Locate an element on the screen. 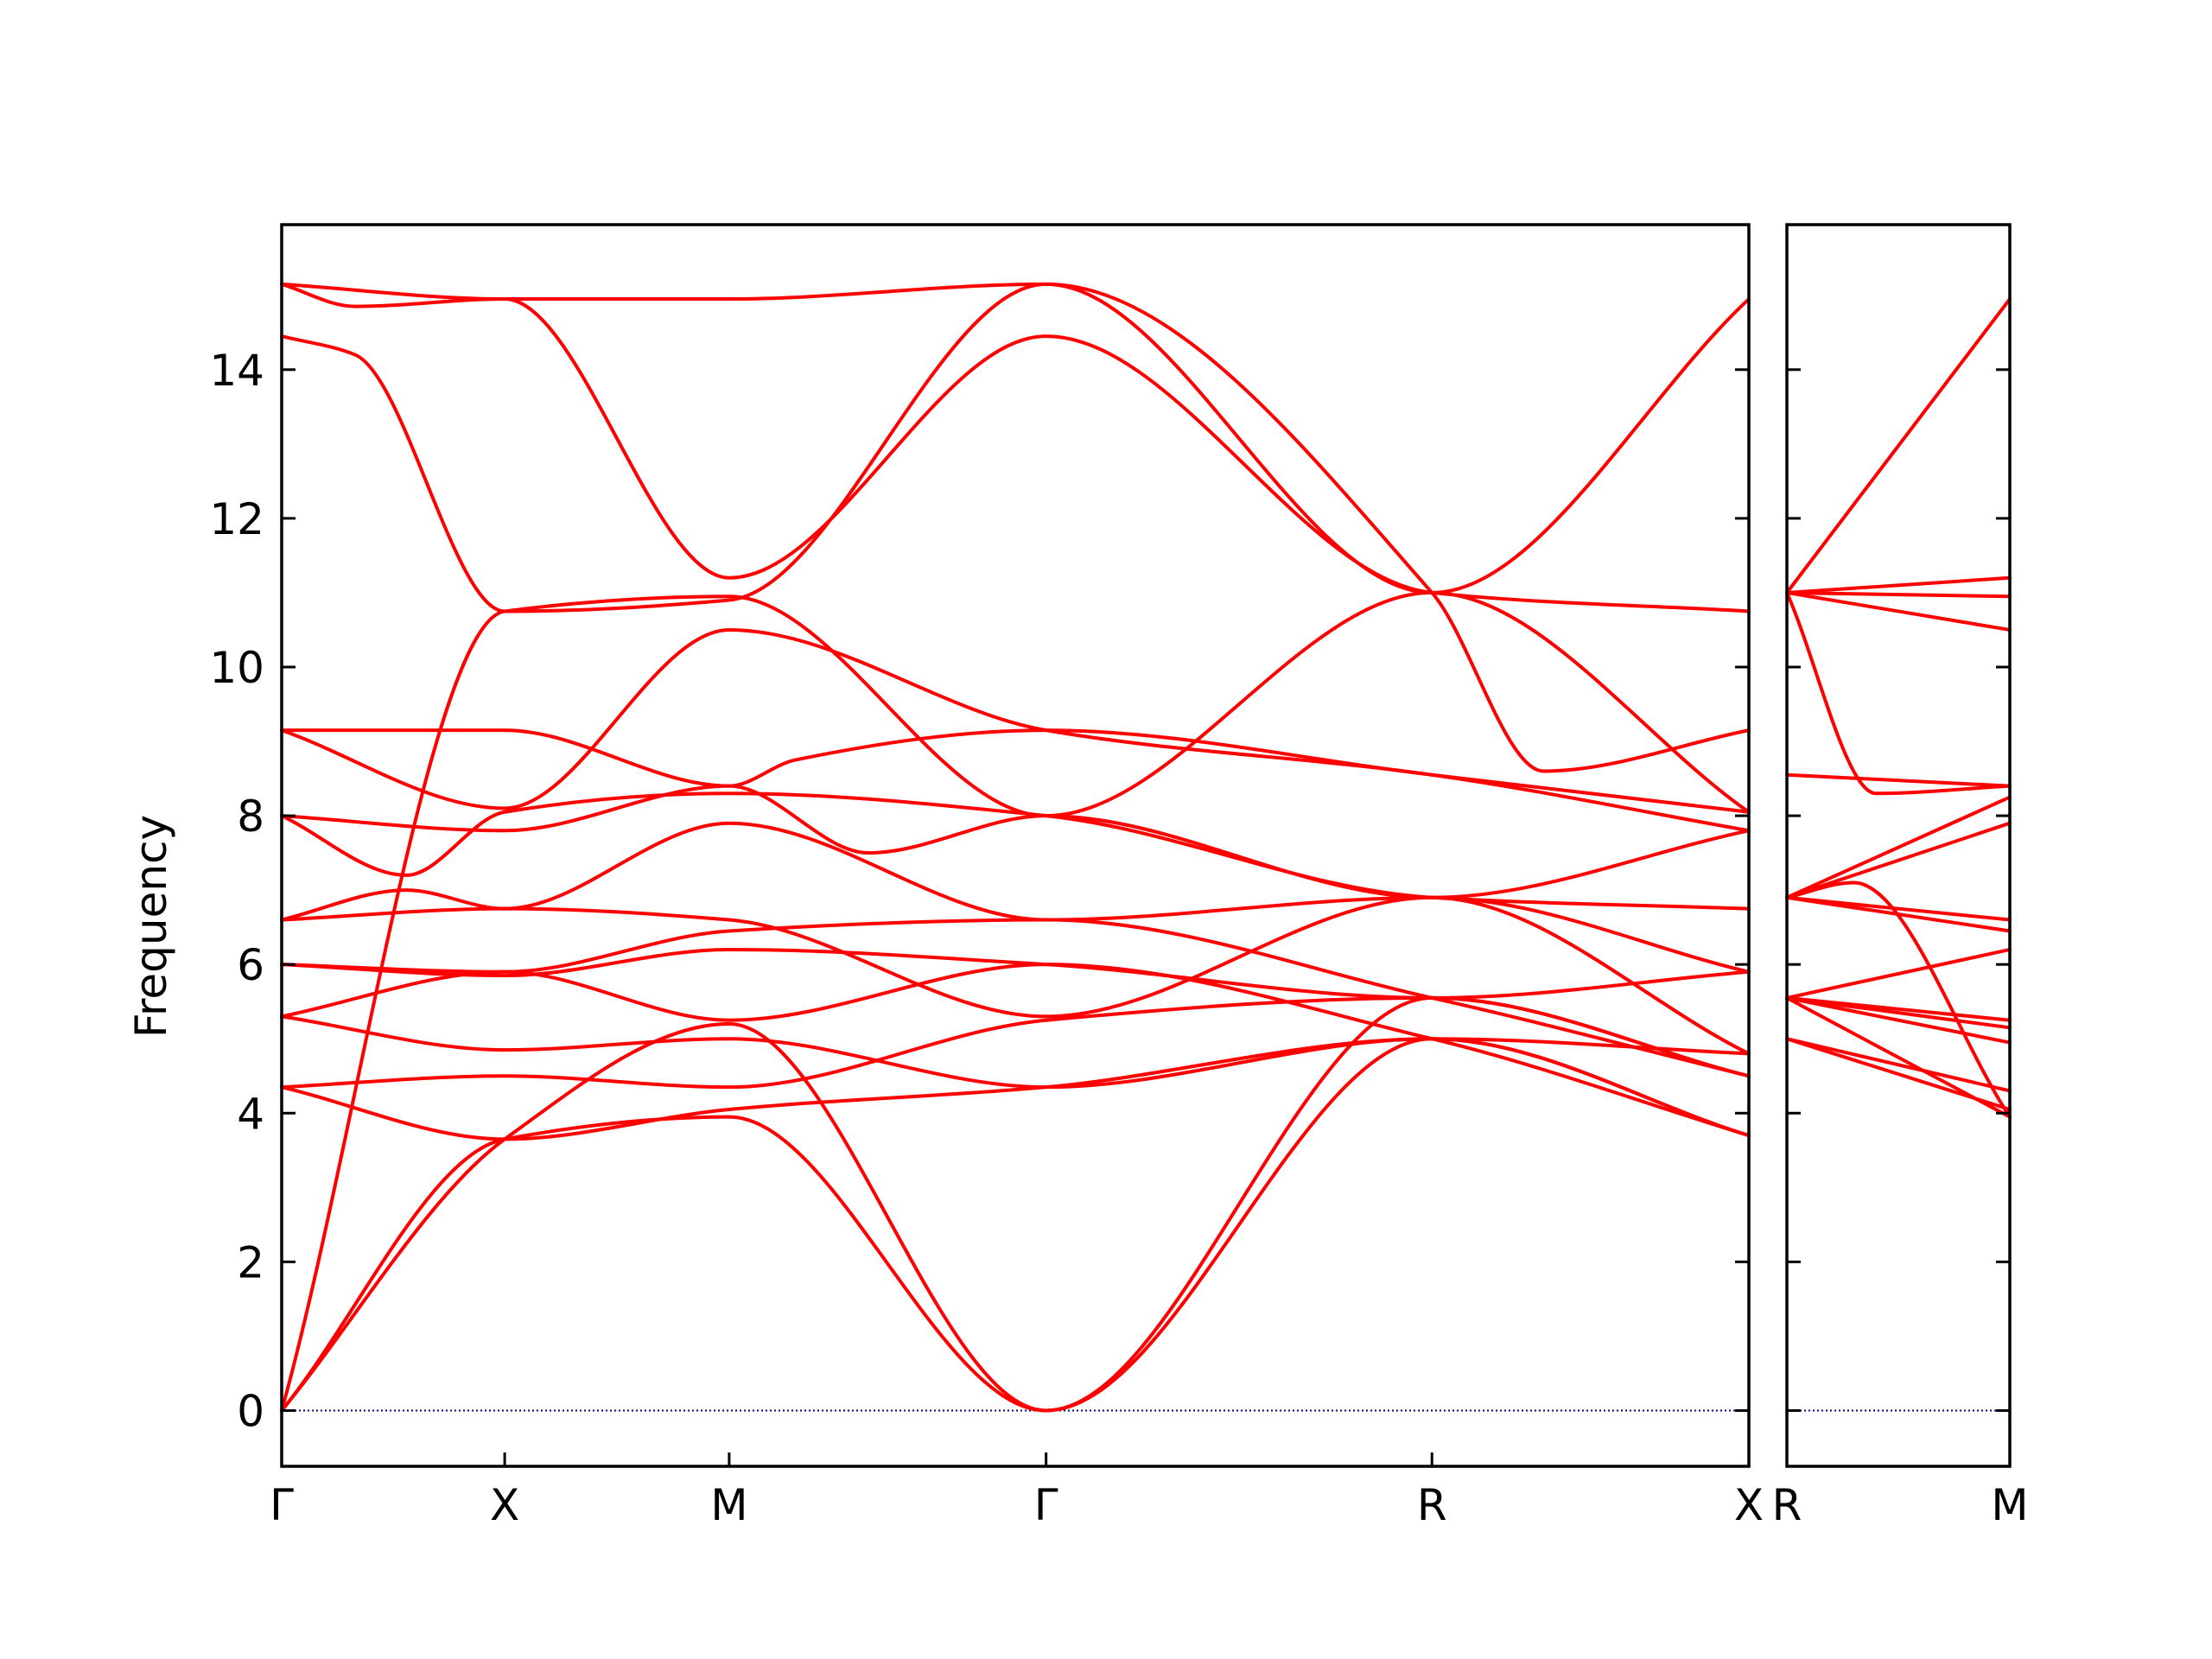 The height and width of the screenshot is (1659, 2212). y-tick-label: 12 is located at coordinates (236, 519).